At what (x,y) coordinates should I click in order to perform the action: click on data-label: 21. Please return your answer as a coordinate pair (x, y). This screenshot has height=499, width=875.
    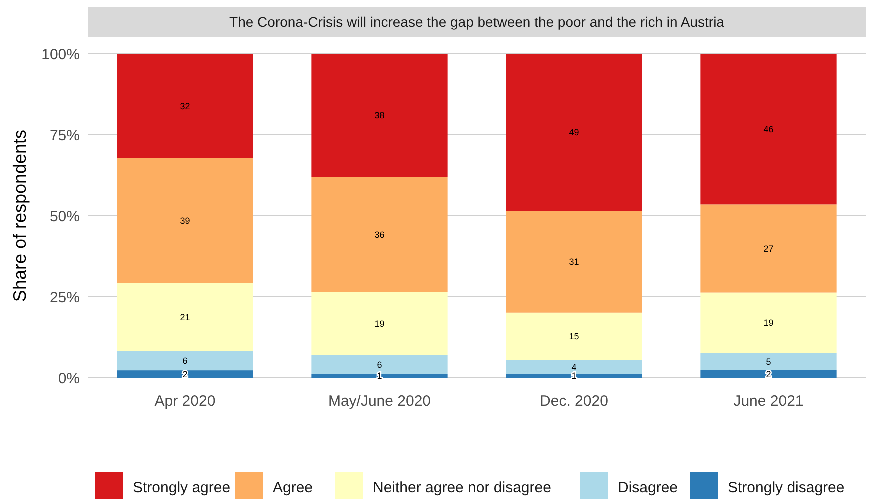
    Looking at the image, I should click on (185, 317).